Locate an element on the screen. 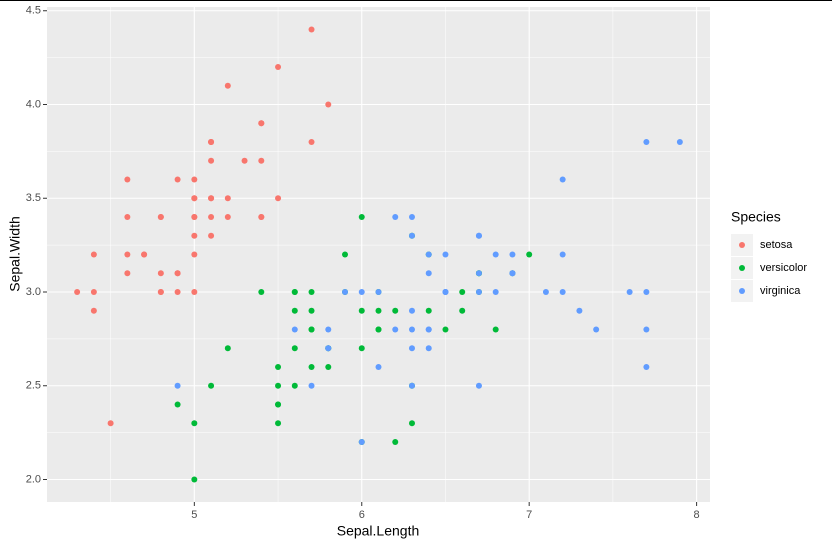  x-tick-label: 8 is located at coordinates (697, 515).